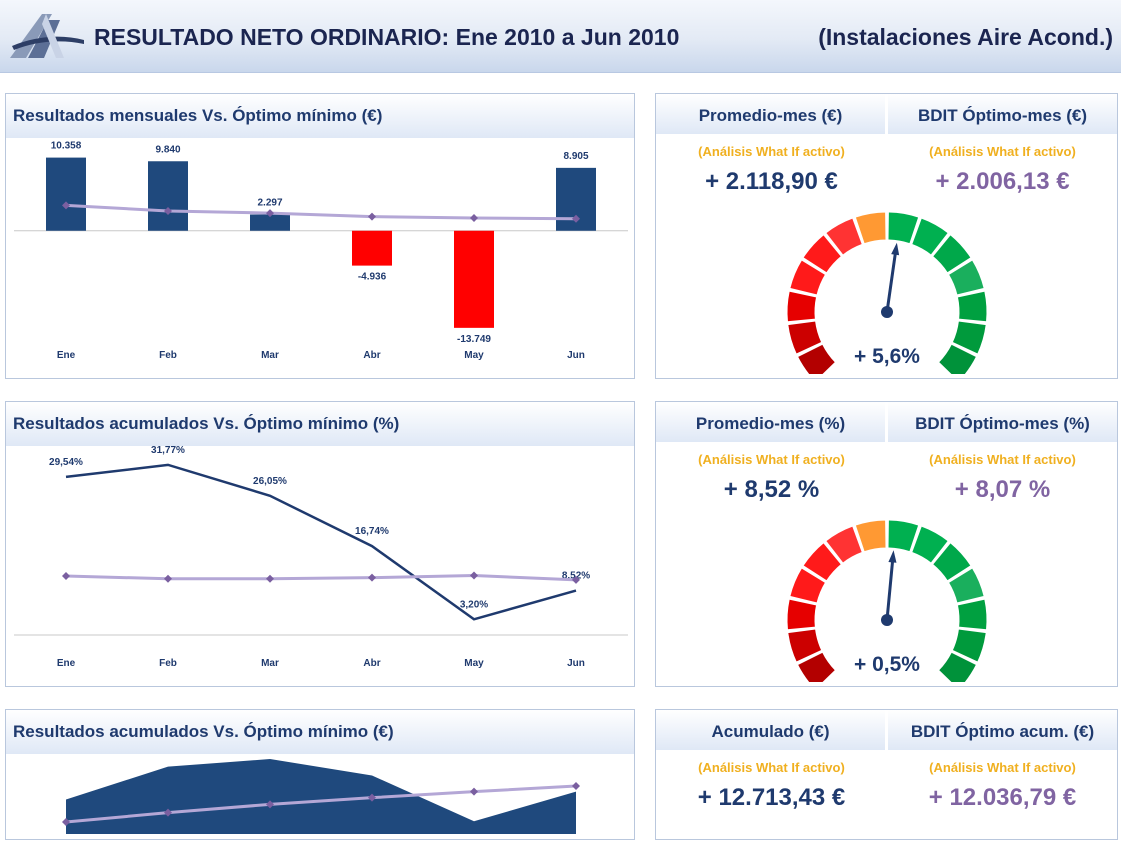 Image resolution: width=1121 pixels, height=844 pixels. I want to click on data-label: 2.297, so click(269, 203).